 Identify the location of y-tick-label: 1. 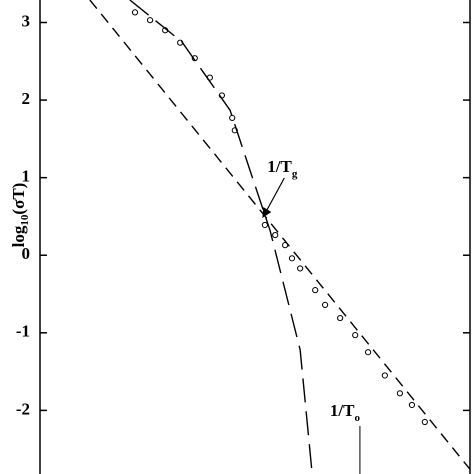
(26, 176).